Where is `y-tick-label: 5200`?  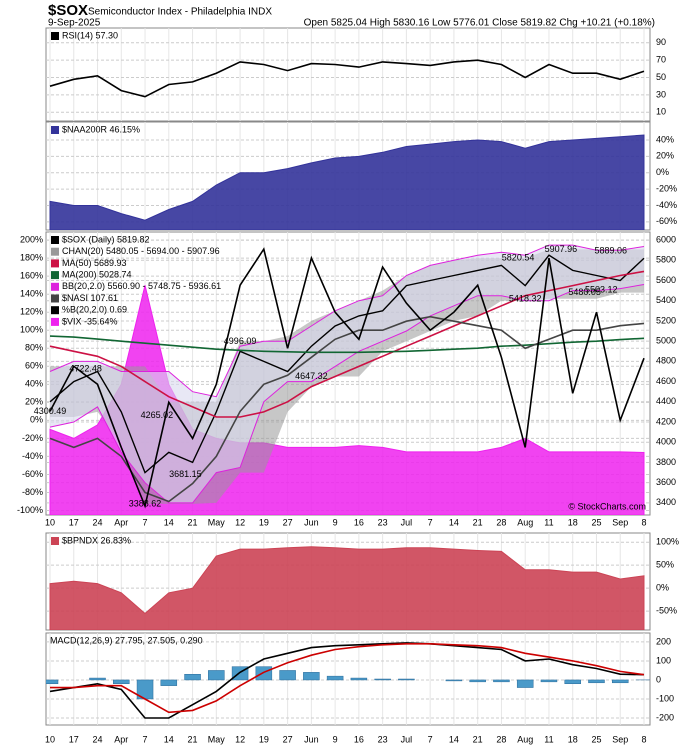 y-tick-label: 5200 is located at coordinates (666, 320).